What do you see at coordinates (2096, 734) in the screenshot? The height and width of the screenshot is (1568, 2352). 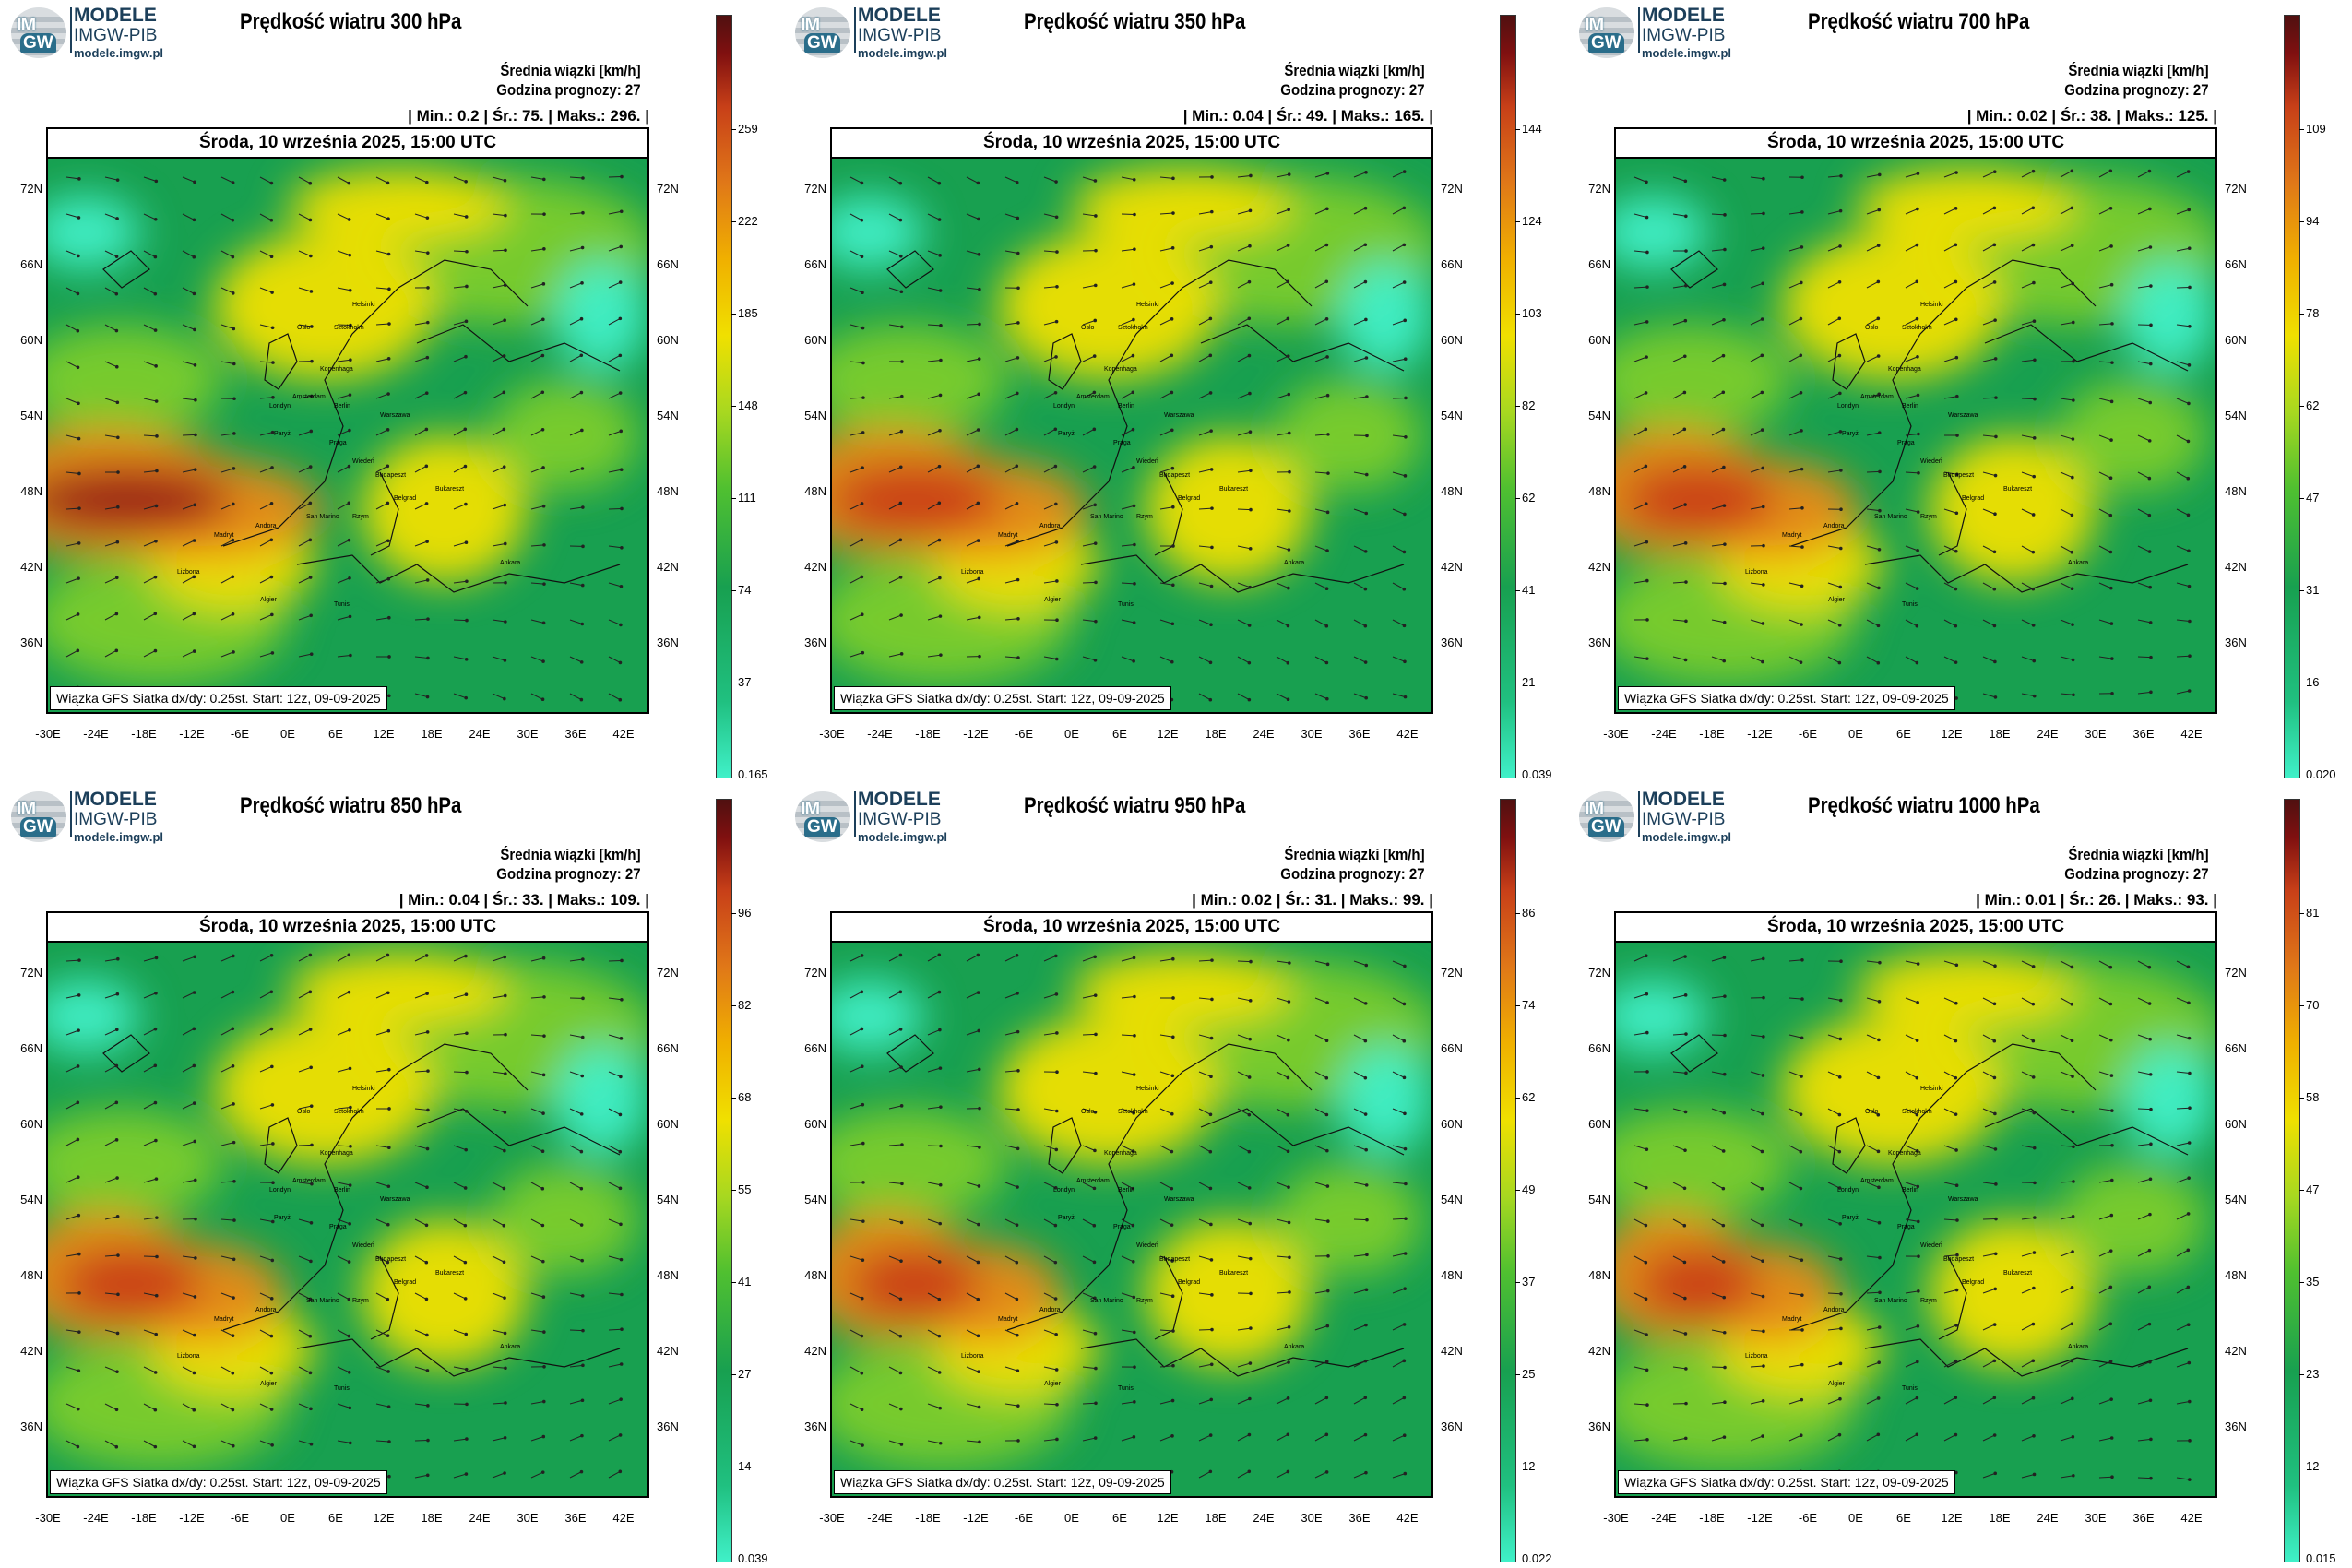 I see `lon-label: 30E` at bounding box center [2096, 734].